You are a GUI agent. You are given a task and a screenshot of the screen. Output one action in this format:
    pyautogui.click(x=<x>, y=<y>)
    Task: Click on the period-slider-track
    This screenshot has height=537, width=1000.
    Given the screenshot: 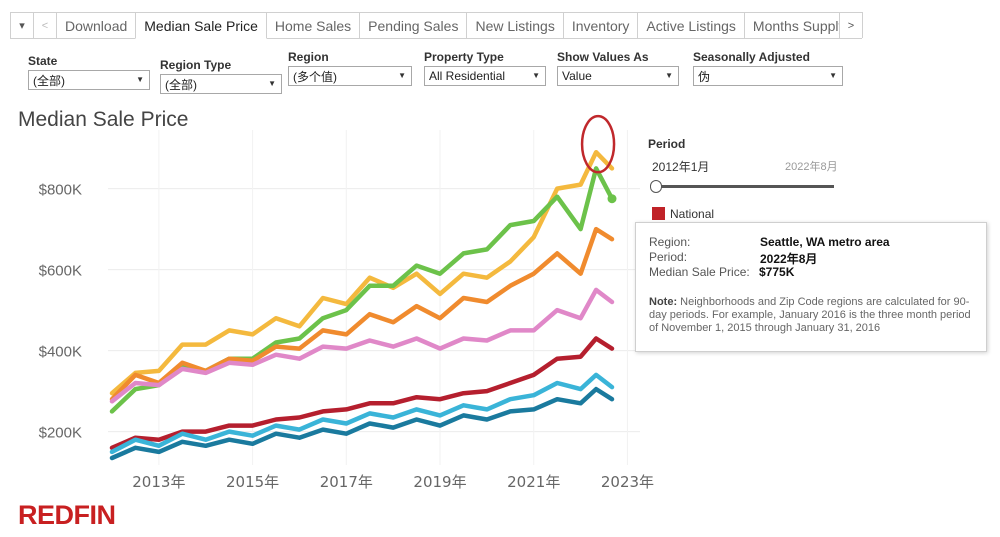 What is the action you would take?
    pyautogui.click(x=745, y=186)
    